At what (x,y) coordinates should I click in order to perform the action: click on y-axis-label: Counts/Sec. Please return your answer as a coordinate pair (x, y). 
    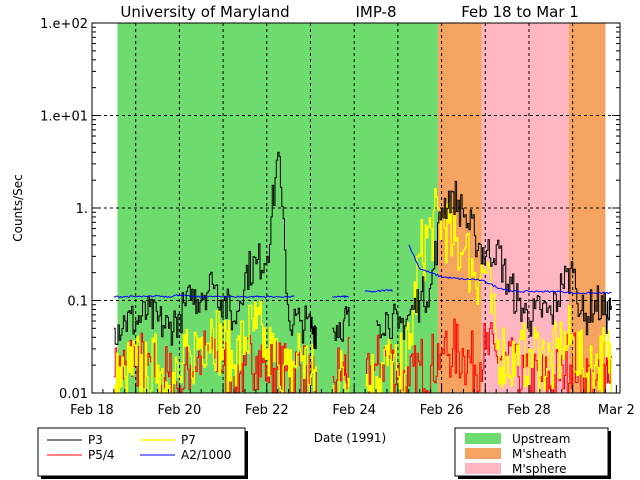
    Looking at the image, I should click on (18, 208).